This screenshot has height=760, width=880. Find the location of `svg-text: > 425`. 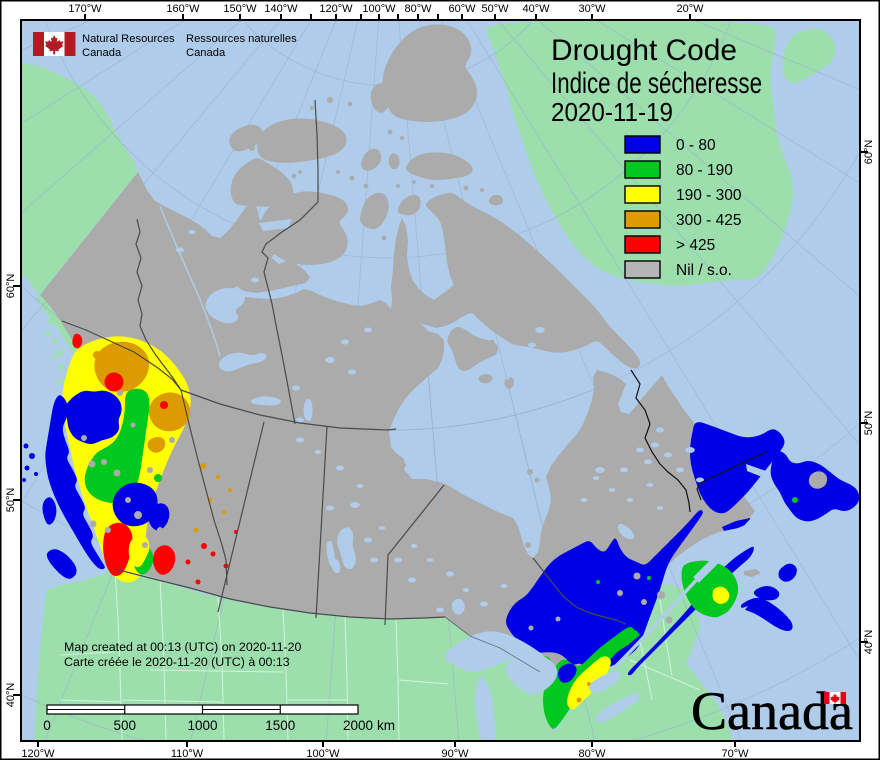

svg-text: > 425 is located at coordinates (695, 245).